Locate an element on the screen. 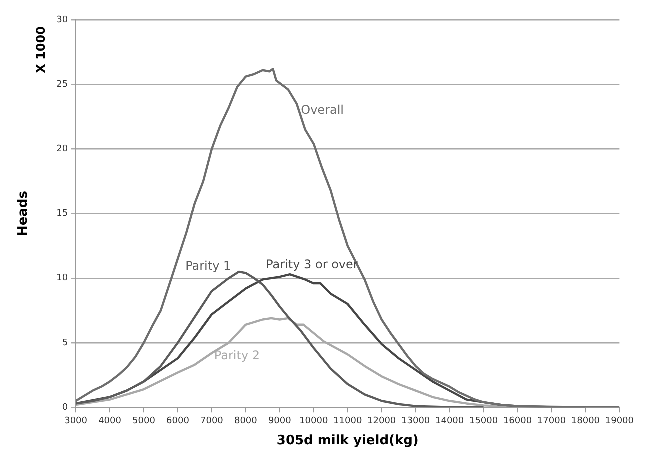 Image resolution: width=645 pixels, height=461 pixels. y-tick-label: 0 is located at coordinates (65, 407).